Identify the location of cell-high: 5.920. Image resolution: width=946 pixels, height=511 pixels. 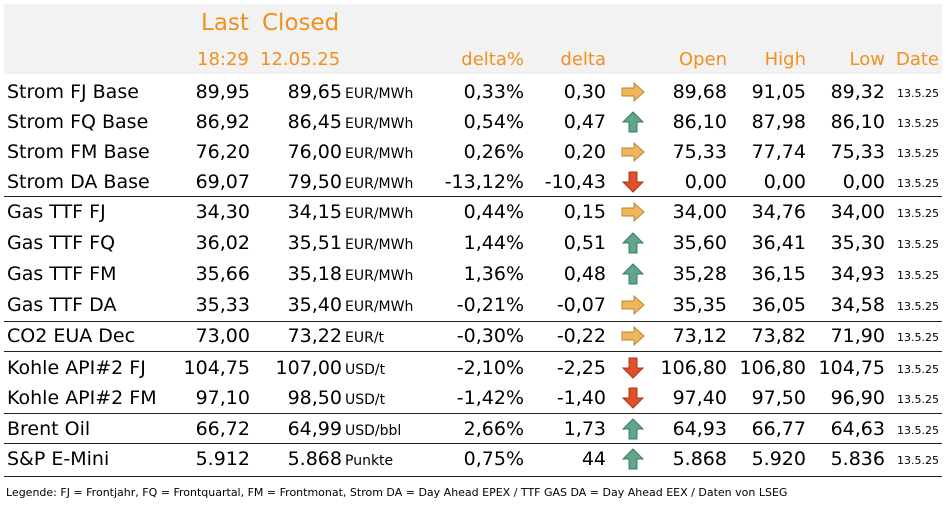
(778, 459).